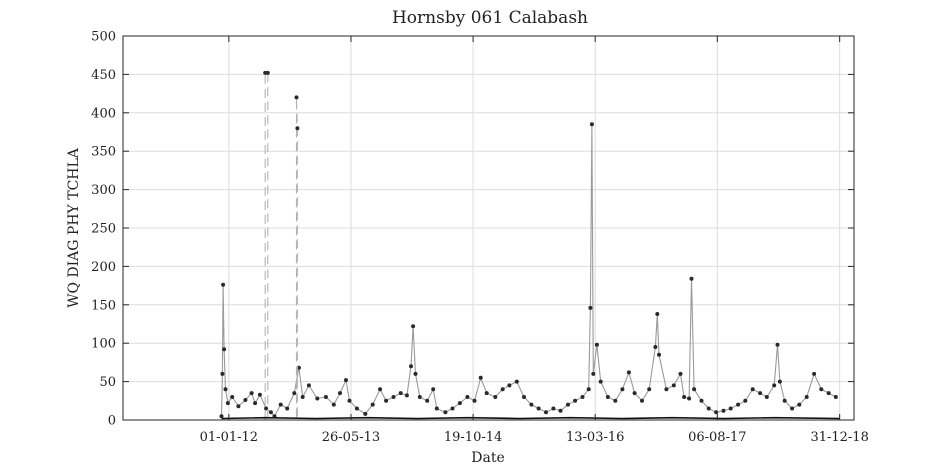 This screenshot has height=472, width=945. What do you see at coordinates (103, 113) in the screenshot?
I see `y-tick-label: 400` at bounding box center [103, 113].